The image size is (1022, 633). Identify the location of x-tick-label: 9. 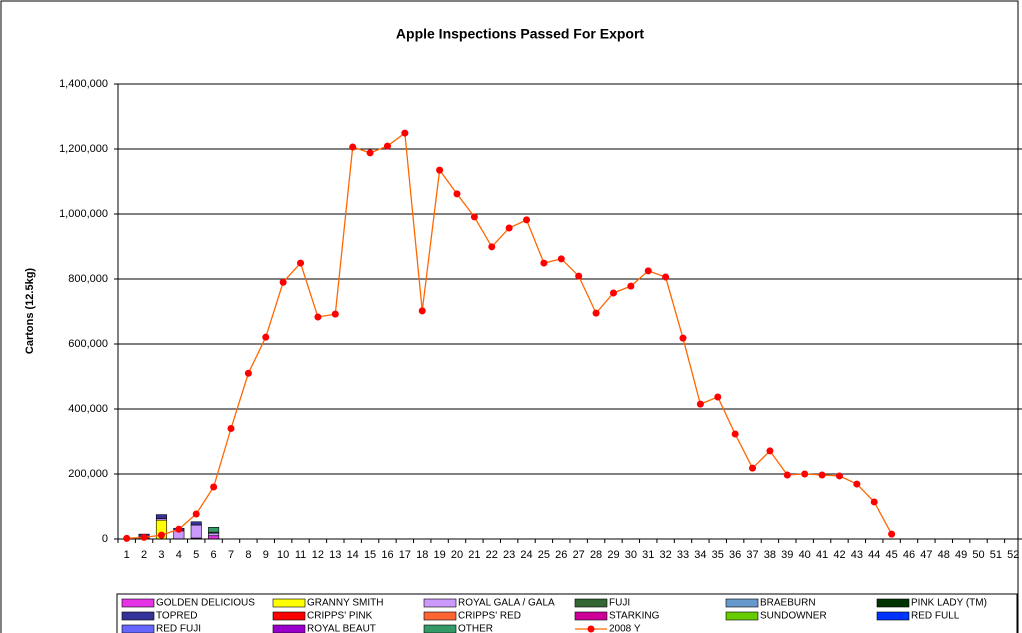
(266, 555).